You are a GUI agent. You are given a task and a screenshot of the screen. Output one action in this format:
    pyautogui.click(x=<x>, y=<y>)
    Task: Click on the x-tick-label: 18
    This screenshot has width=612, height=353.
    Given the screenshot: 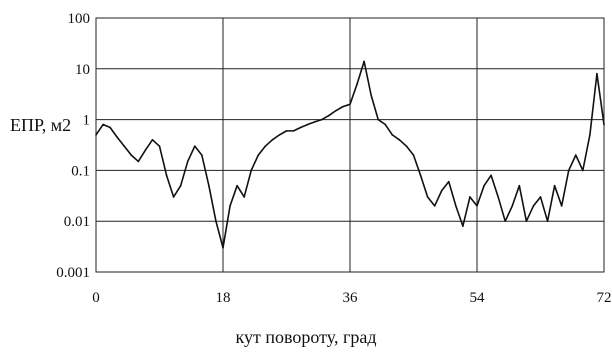 What is the action you would take?
    pyautogui.click(x=223, y=298)
    